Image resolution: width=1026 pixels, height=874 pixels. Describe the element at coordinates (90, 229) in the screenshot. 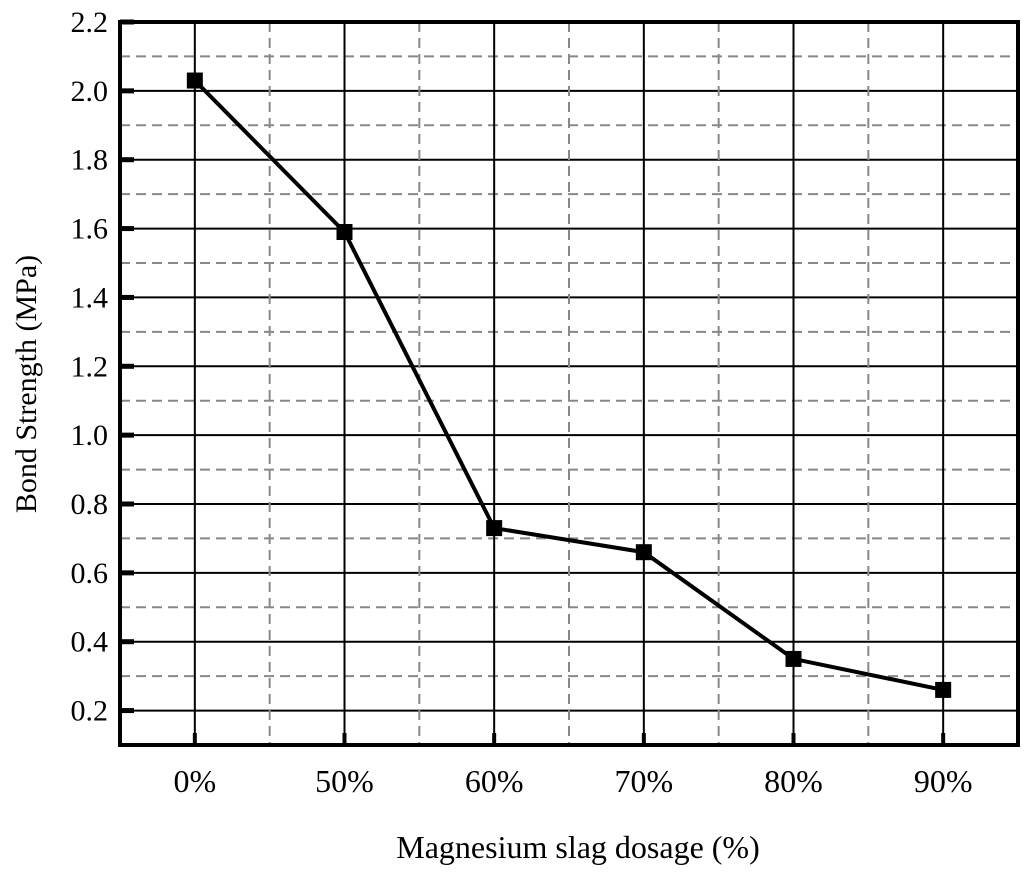

I see `y-tick-label: 1.6` at that location.